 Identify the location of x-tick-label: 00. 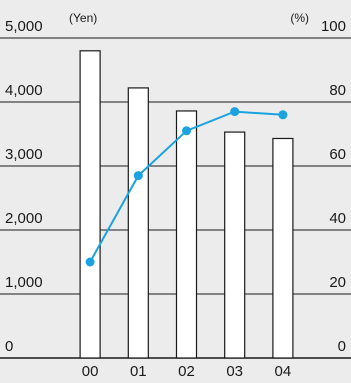
(90, 370).